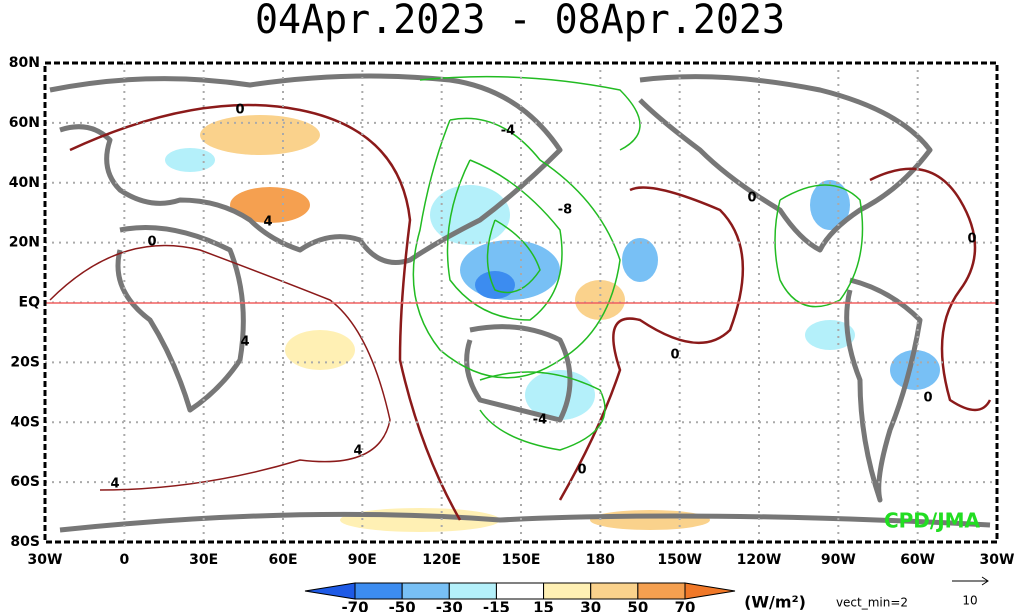 Image resolution: width=1014 pixels, height=616 pixels. Describe the element at coordinates (25, 482) in the screenshot. I see `lat-label: 60S` at that location.